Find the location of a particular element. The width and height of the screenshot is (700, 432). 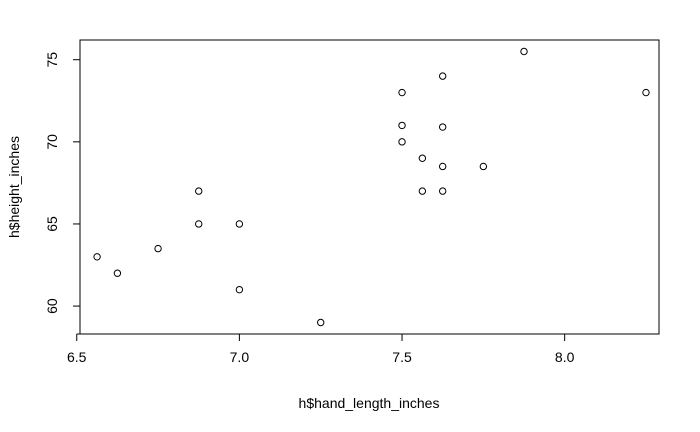

x-axis: 6.5 7.0 7.5 8.0 is located at coordinates (321, 349).